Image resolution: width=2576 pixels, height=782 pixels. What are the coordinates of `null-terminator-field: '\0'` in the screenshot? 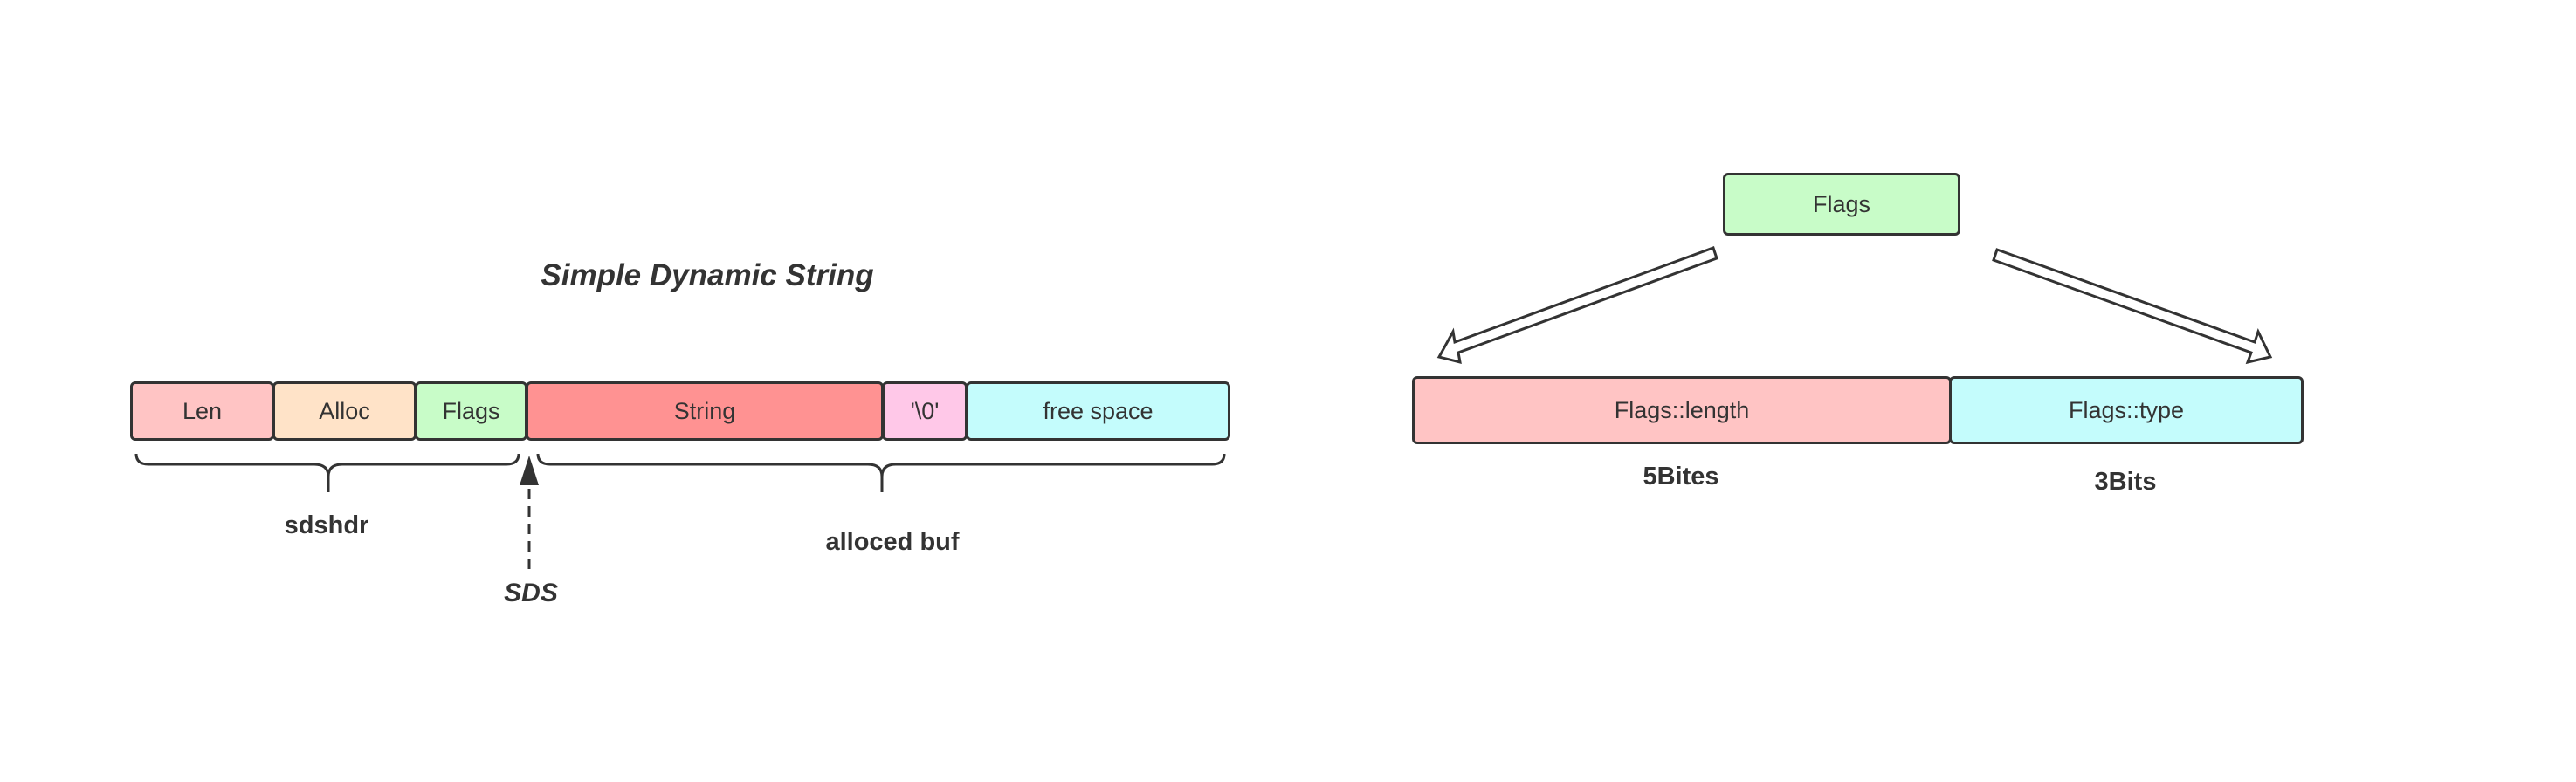 It's located at (925, 411).